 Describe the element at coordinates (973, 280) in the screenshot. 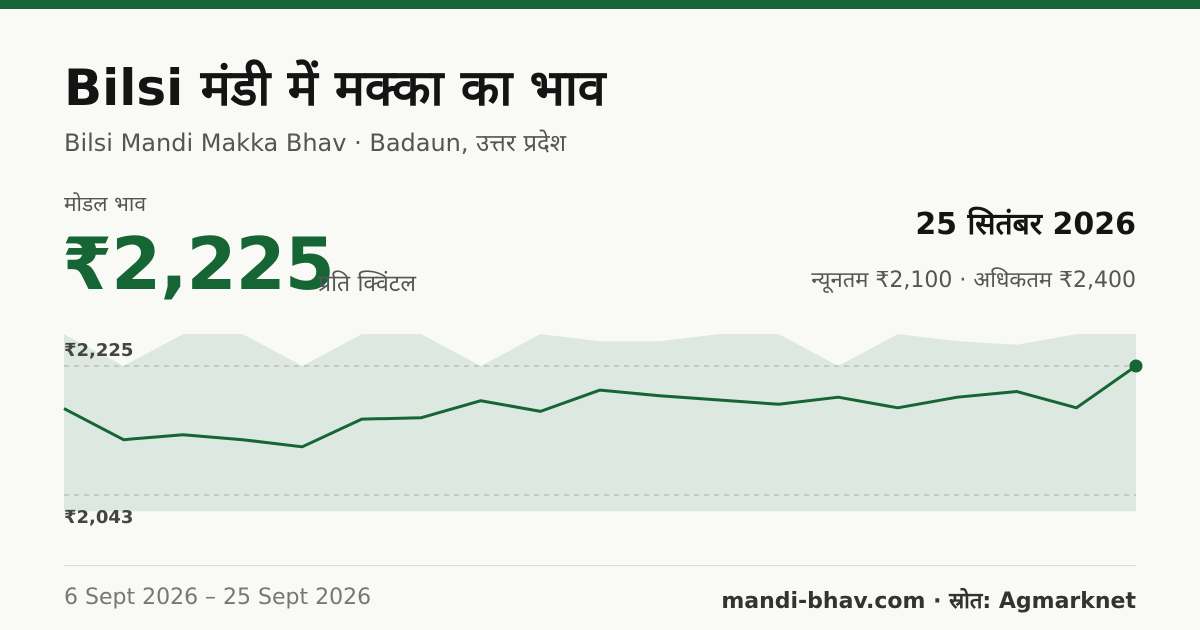

I see `min-max-range: न्यूनतम ₹2,100 · अधिकतम ₹2,400` at that location.